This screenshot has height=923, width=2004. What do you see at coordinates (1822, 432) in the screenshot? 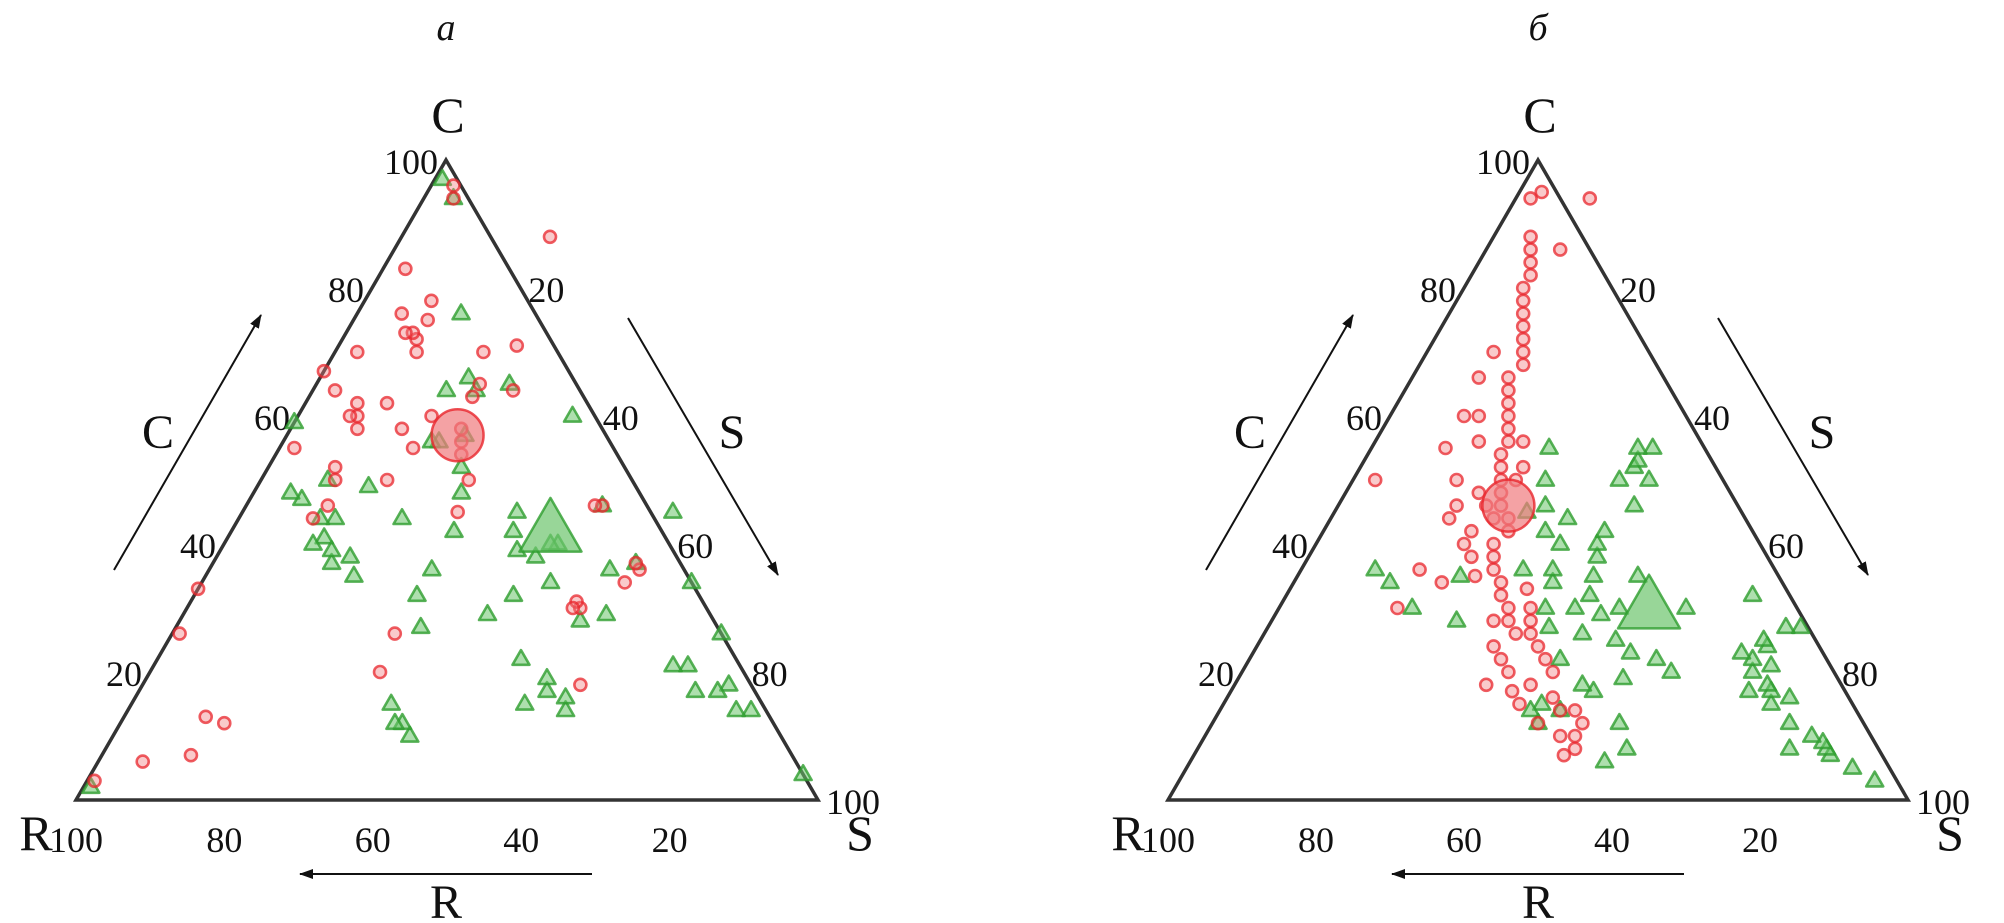
I see `side-label-right: S` at bounding box center [1822, 432].